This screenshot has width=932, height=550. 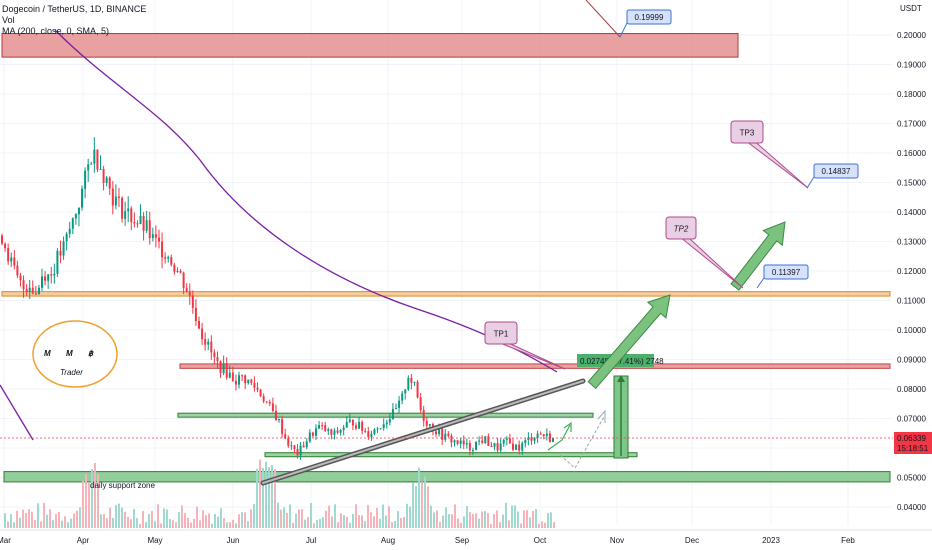 What do you see at coordinates (758, 256) in the screenshot?
I see `arrow-to-tp2` at bounding box center [758, 256].